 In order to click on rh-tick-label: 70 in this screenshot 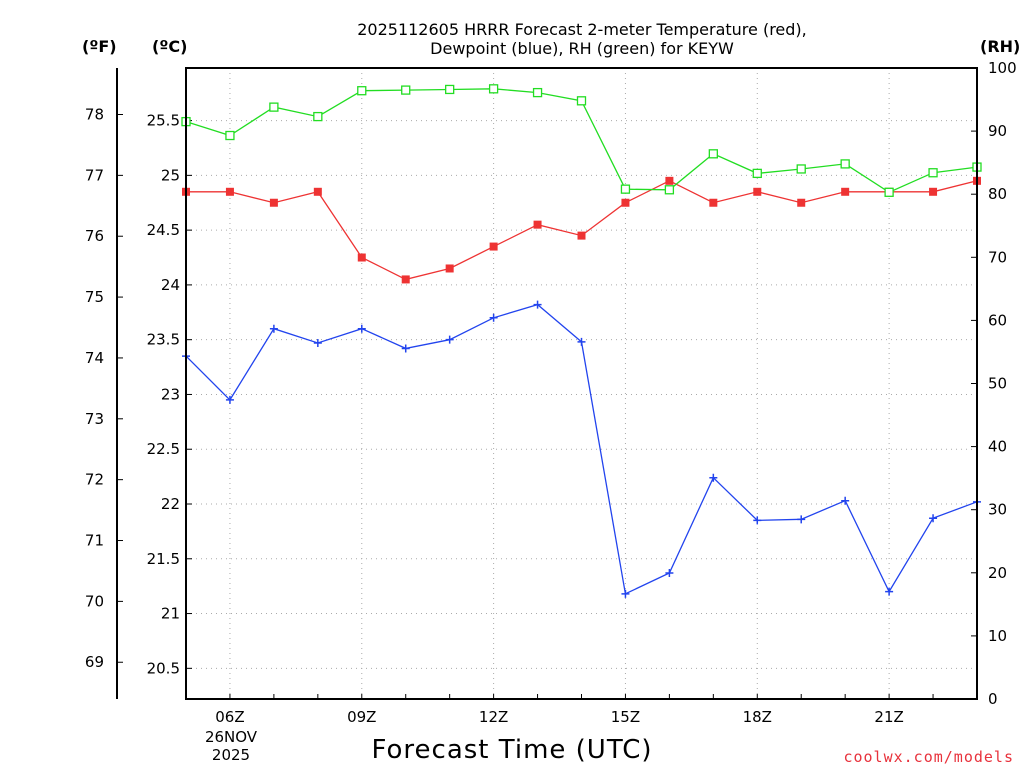, I will do `click(997, 257)`.